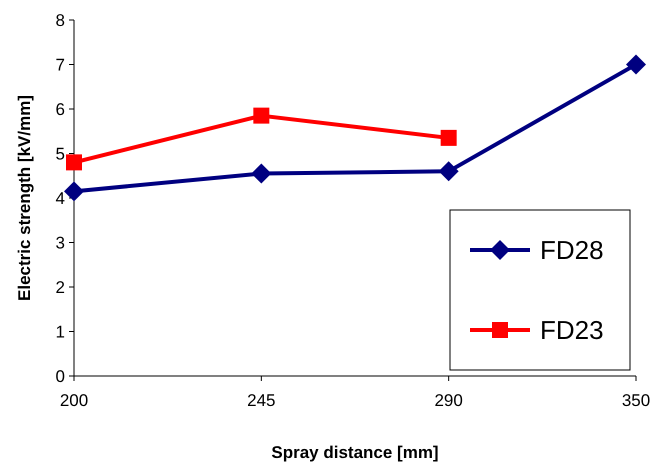 The image size is (664, 465). What do you see at coordinates (572, 330) in the screenshot?
I see `legend-label: FD23` at bounding box center [572, 330].